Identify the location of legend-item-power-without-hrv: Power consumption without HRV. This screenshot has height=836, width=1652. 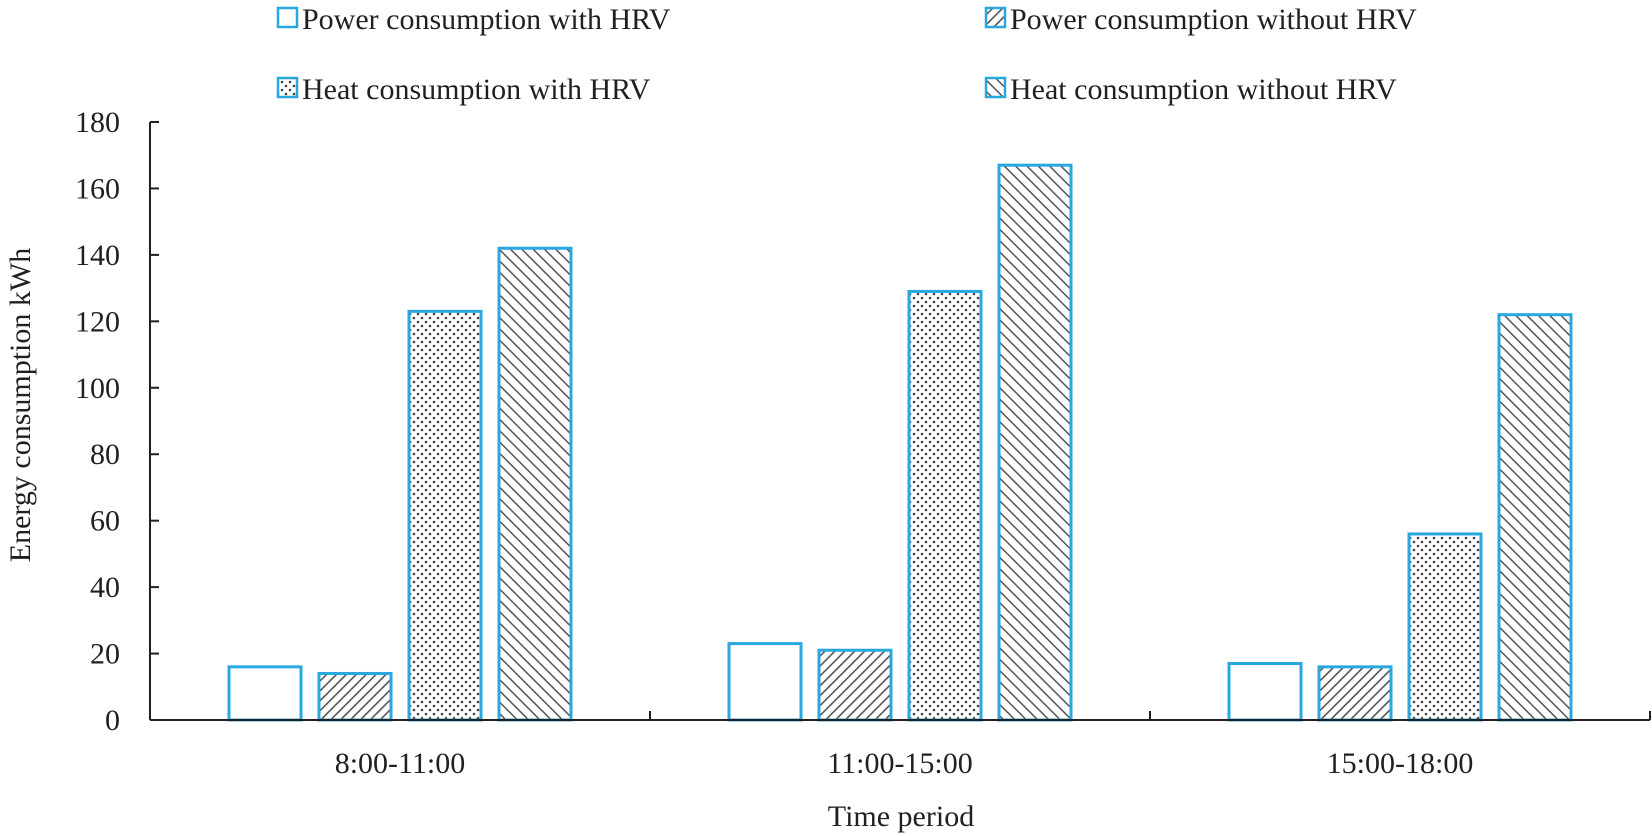
(1200, 19).